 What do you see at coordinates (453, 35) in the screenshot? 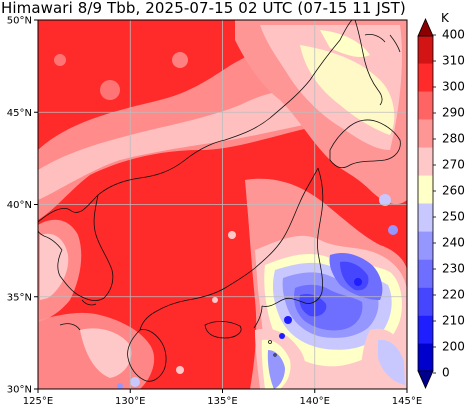
I see `colorbar-tick-label: 400` at bounding box center [453, 35].